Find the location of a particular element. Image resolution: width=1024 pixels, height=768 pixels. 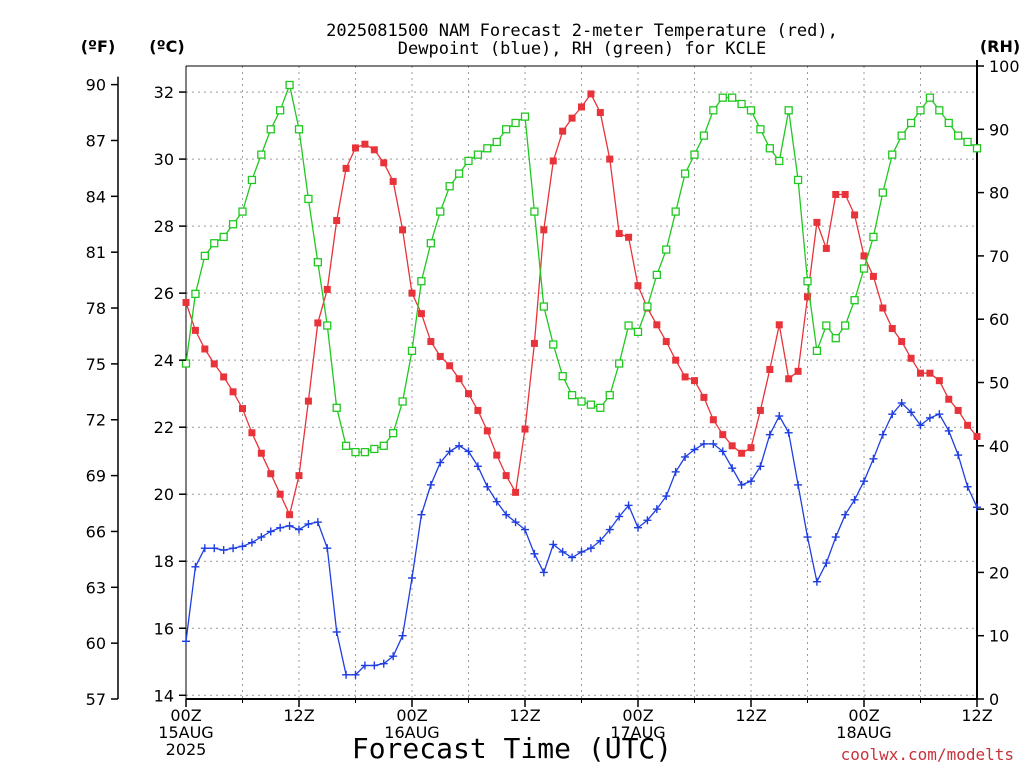

x-tick-label: 2025 is located at coordinates (186, 749).